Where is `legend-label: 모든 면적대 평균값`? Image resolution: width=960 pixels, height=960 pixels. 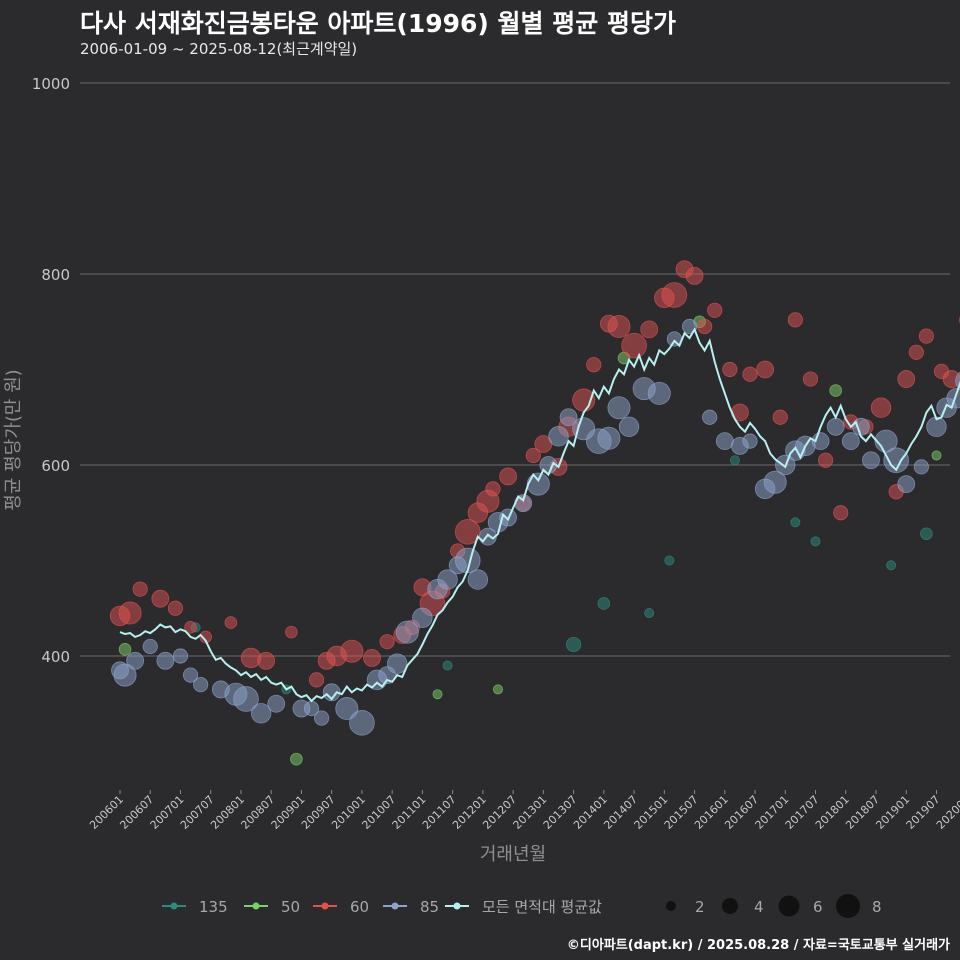
legend-label: 모든 면적대 평균값 is located at coordinates (542, 907).